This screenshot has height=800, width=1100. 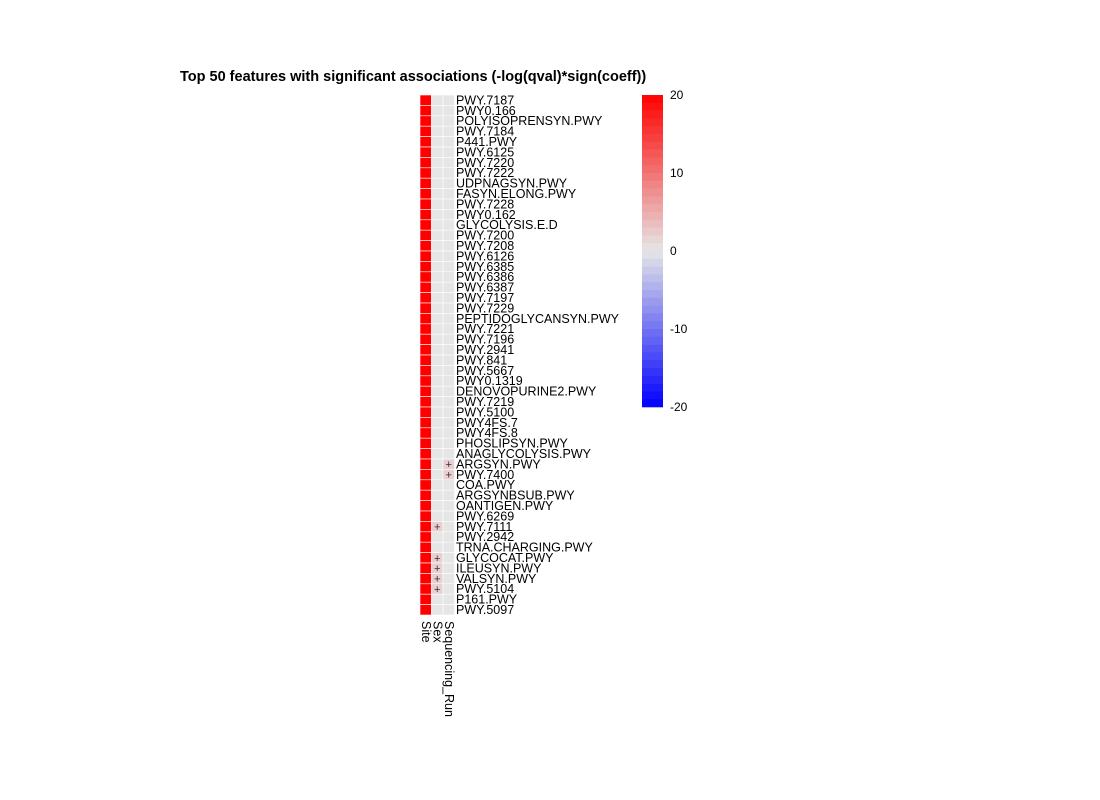 What do you see at coordinates (485, 288) in the screenshot?
I see `row-label: PWY.6387` at bounding box center [485, 288].